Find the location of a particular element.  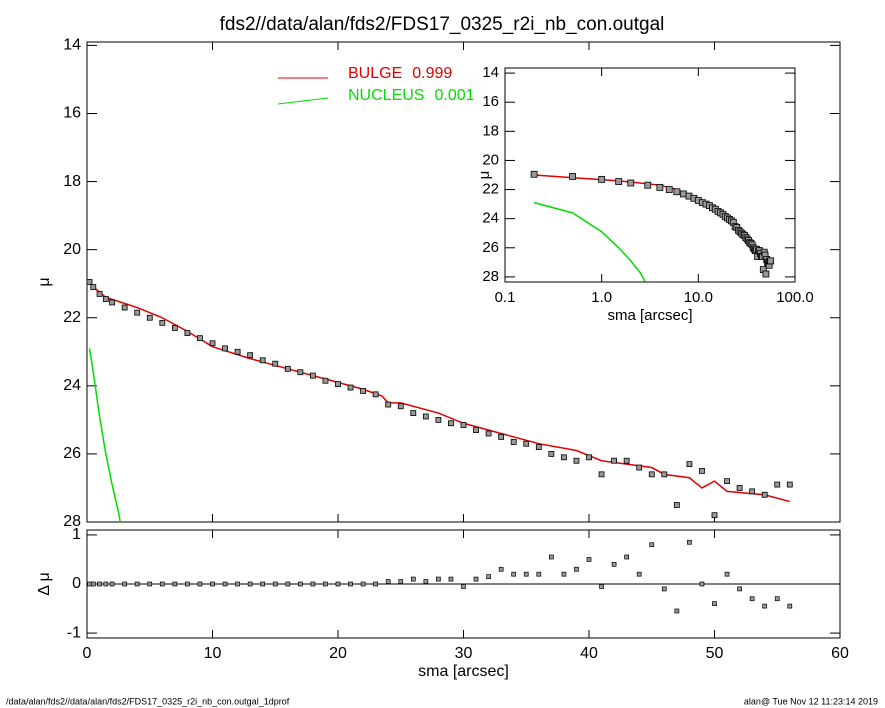

legend-label: NUCLEUS is located at coordinates (386, 95).